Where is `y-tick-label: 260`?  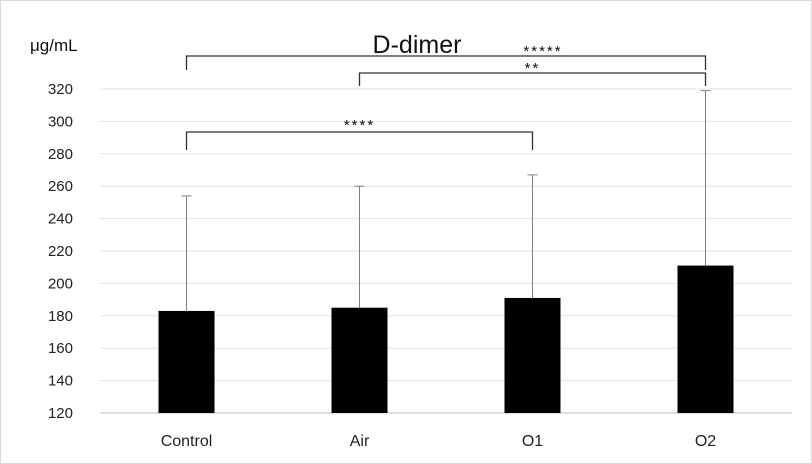
y-tick-label: 260 is located at coordinates (60, 186).